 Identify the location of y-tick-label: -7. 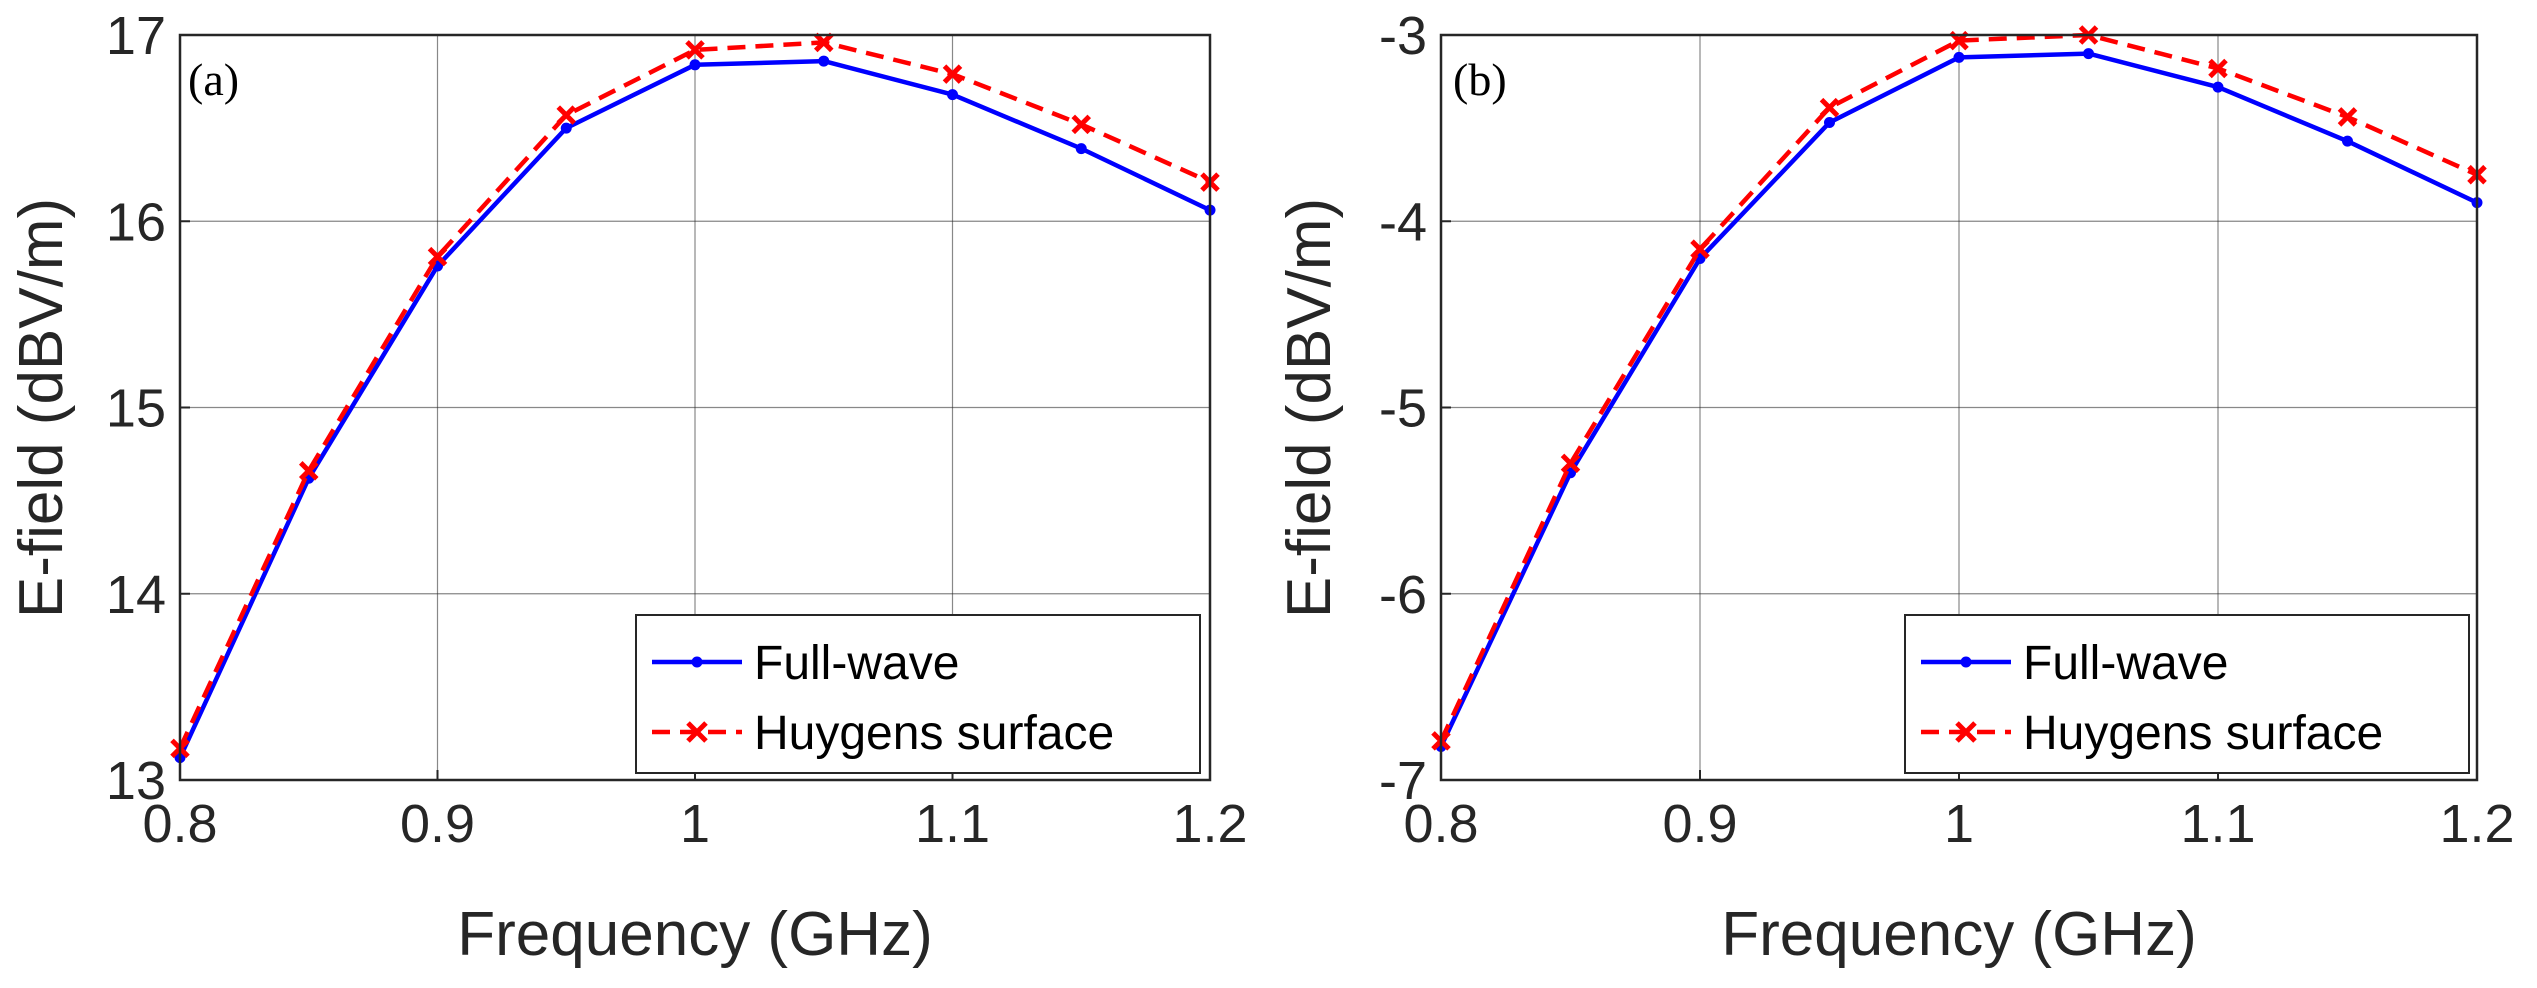
(1403, 781).